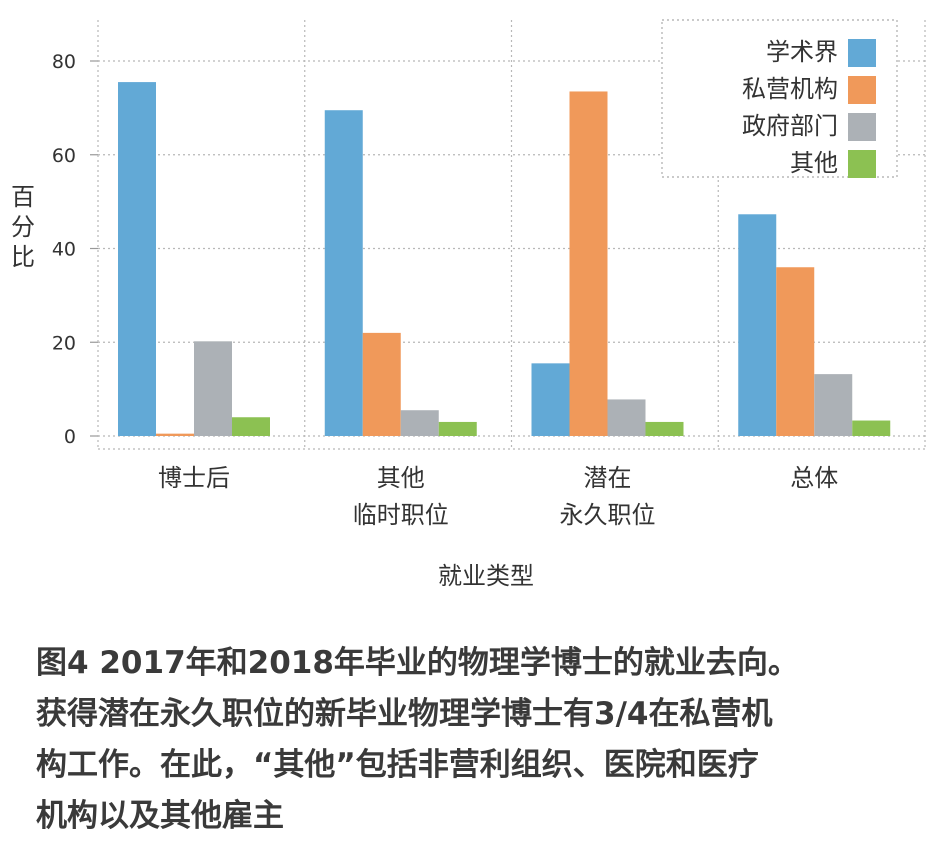  Describe the element at coordinates (802, 52) in the screenshot. I see `legend-label: 学术界` at that location.